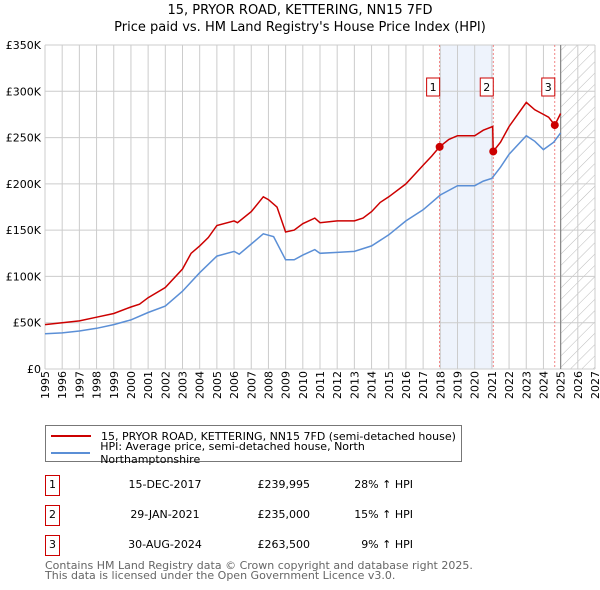  Describe the element at coordinates (387, 544) in the screenshot. I see `transaction-hpi: 9% ↑ HPI` at that location.